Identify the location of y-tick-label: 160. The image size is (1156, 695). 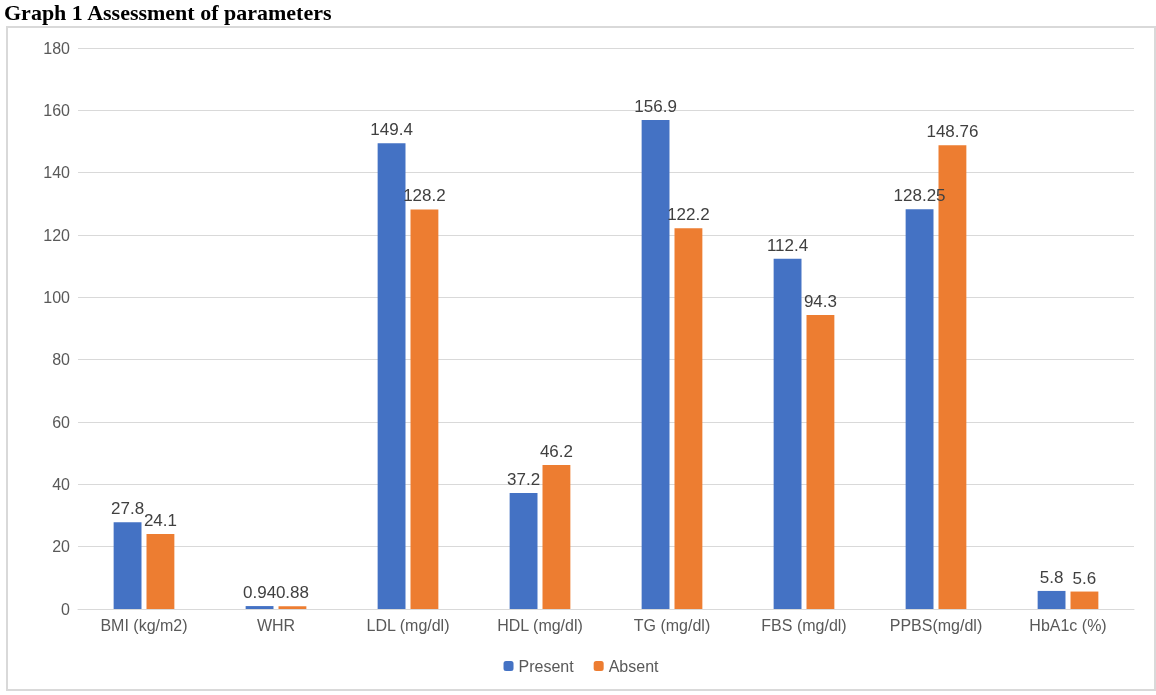
(57, 110).